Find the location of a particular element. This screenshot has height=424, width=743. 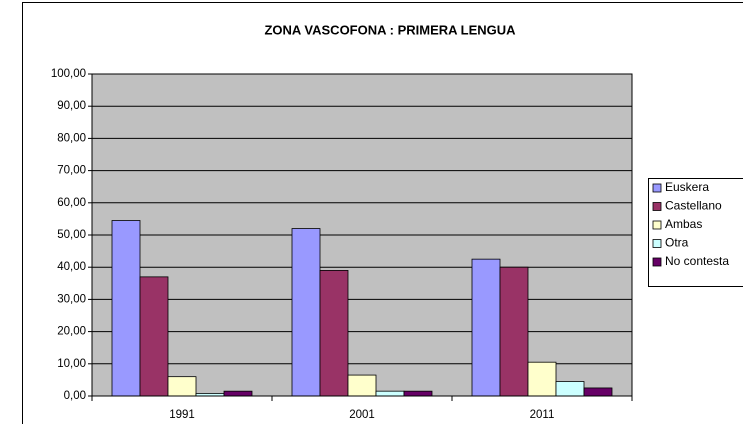

chart-title: ZONA VASCOFONA : PRIMERA LENGUA is located at coordinates (390, 29).